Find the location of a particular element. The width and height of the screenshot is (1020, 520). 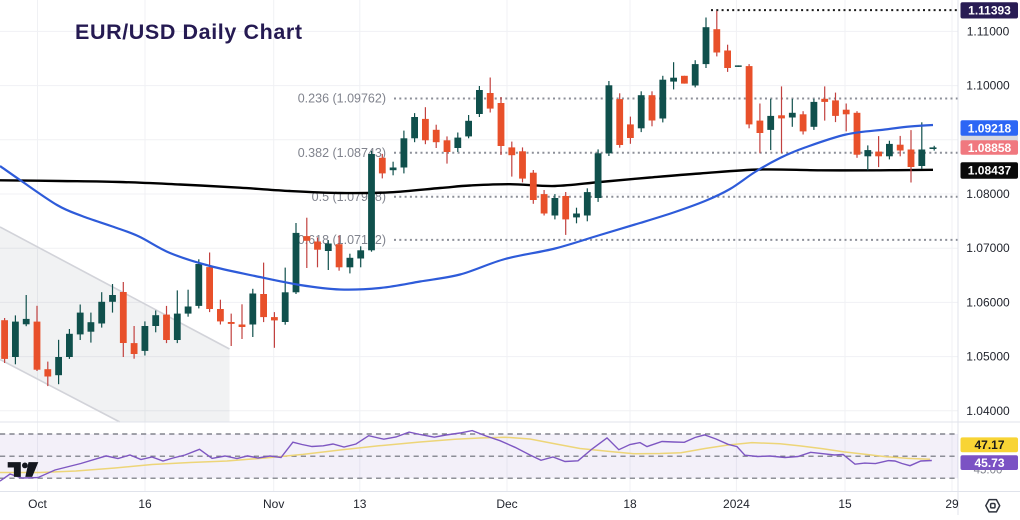

svg-text: 13 is located at coordinates (360, 504).